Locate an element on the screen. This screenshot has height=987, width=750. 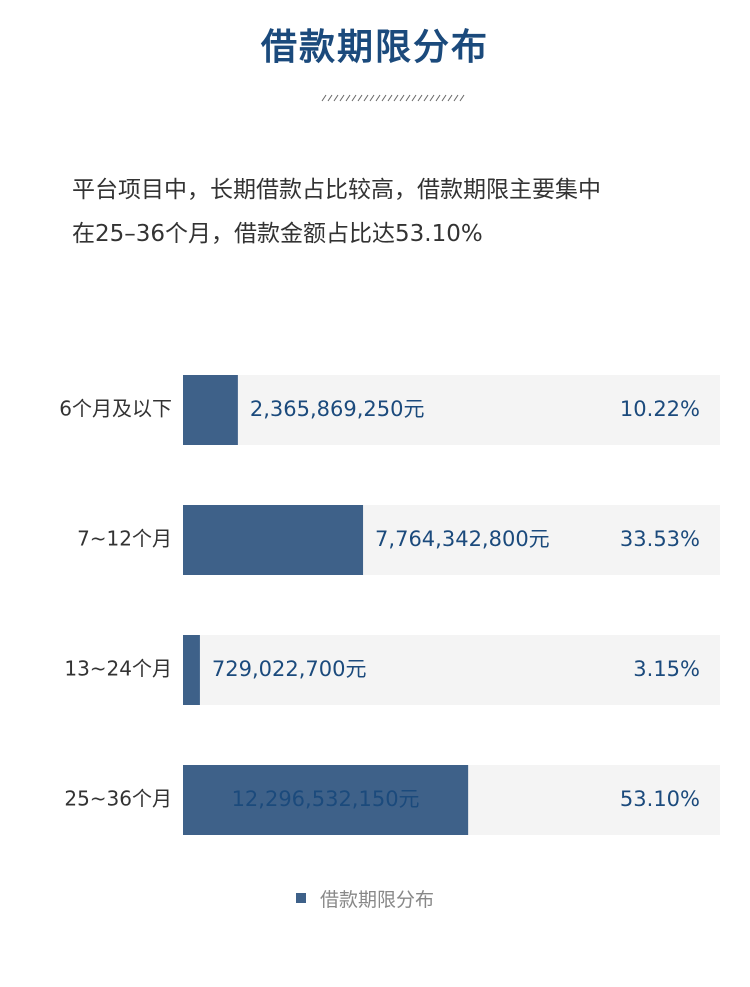
value-label: 729,022,700元 is located at coordinates (289, 669).